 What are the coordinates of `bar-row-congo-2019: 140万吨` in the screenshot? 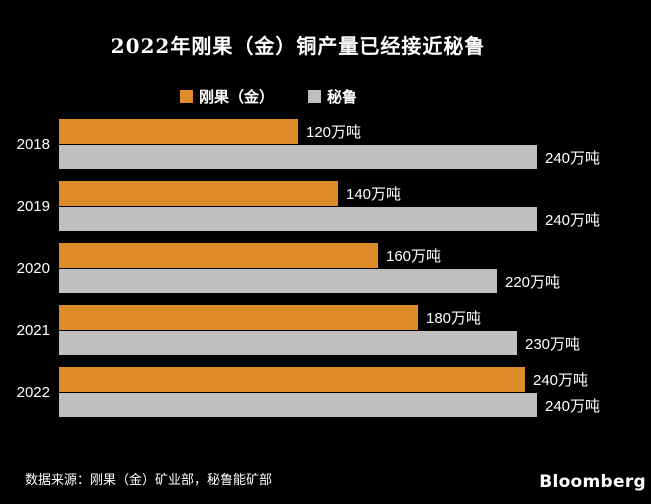 It's located at (355, 193).